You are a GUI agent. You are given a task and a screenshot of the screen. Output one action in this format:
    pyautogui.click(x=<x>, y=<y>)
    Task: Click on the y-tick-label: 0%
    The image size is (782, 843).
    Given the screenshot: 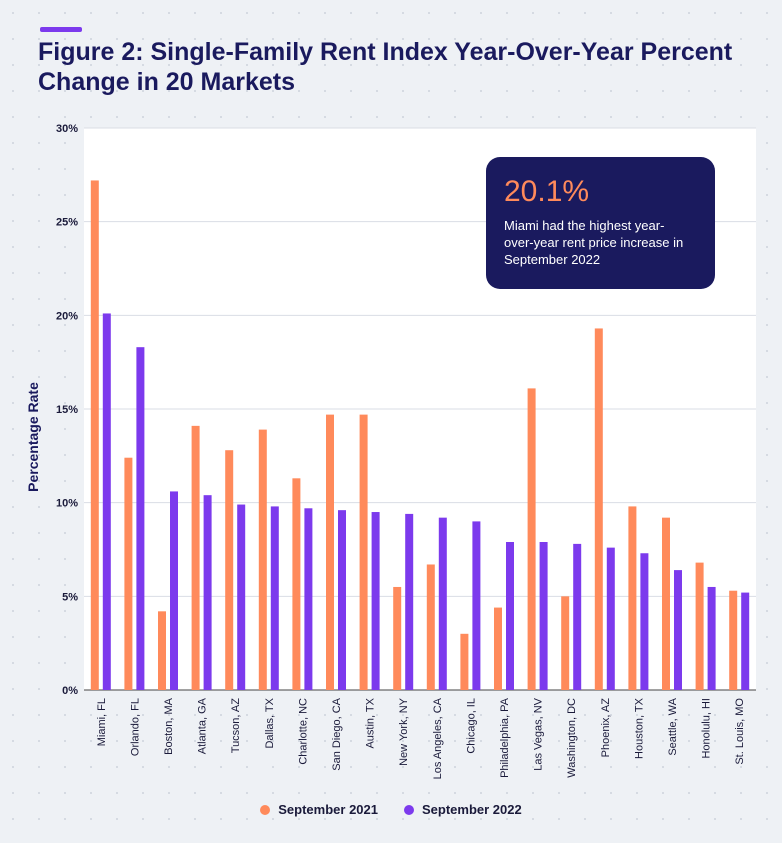 What is the action you would take?
    pyautogui.click(x=70, y=691)
    